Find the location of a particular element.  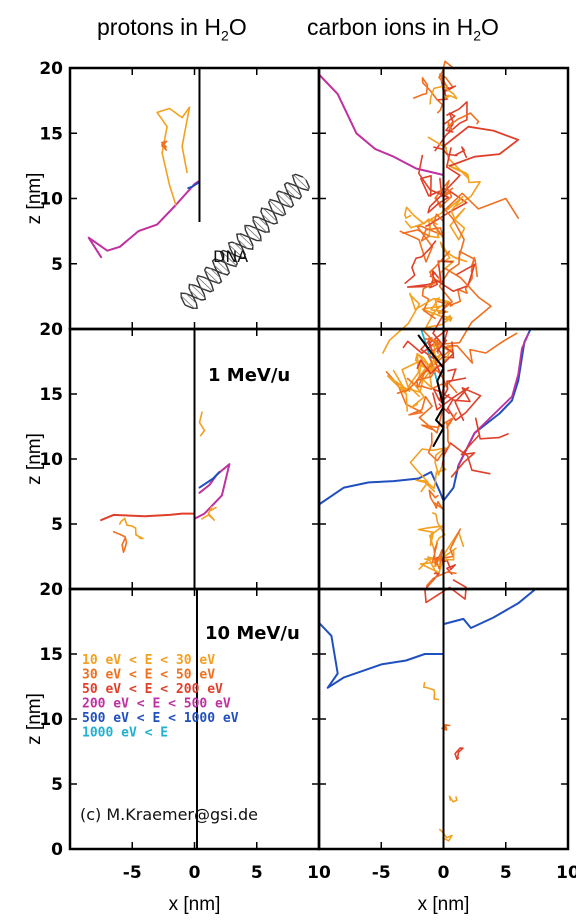

legend-entry: 1000 eV < E is located at coordinates (125, 733).